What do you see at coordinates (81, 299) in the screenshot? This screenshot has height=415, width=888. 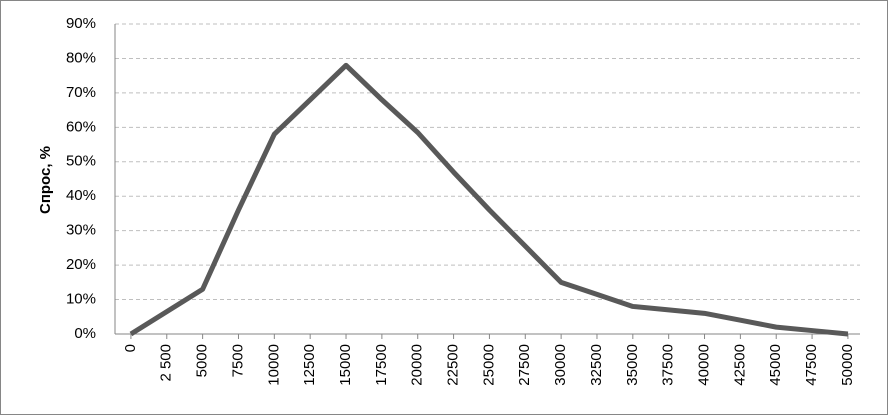 I see `y-tick-label: 10%` at bounding box center [81, 299].